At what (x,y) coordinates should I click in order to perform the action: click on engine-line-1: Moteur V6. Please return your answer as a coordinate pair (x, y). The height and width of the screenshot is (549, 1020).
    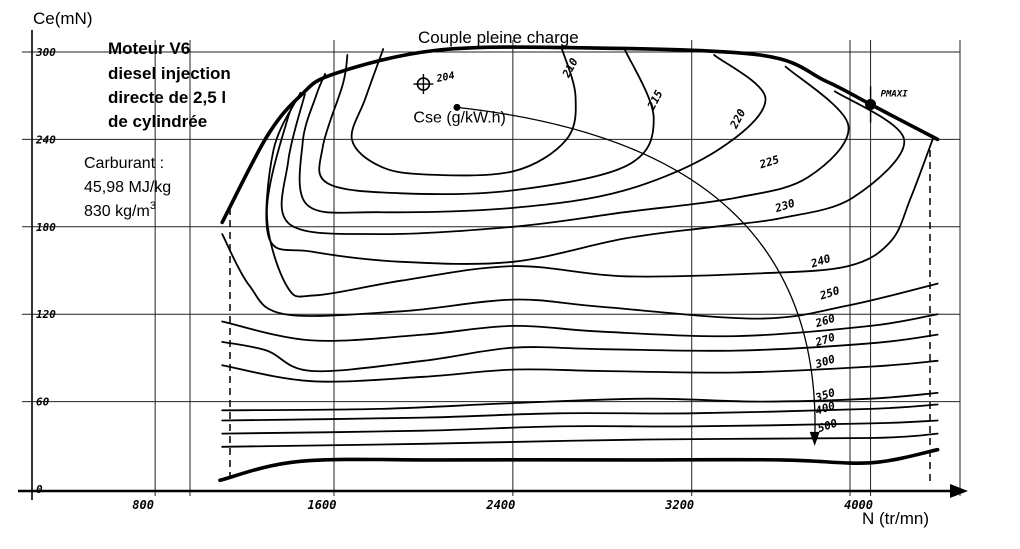
    Looking at the image, I should click on (149, 48).